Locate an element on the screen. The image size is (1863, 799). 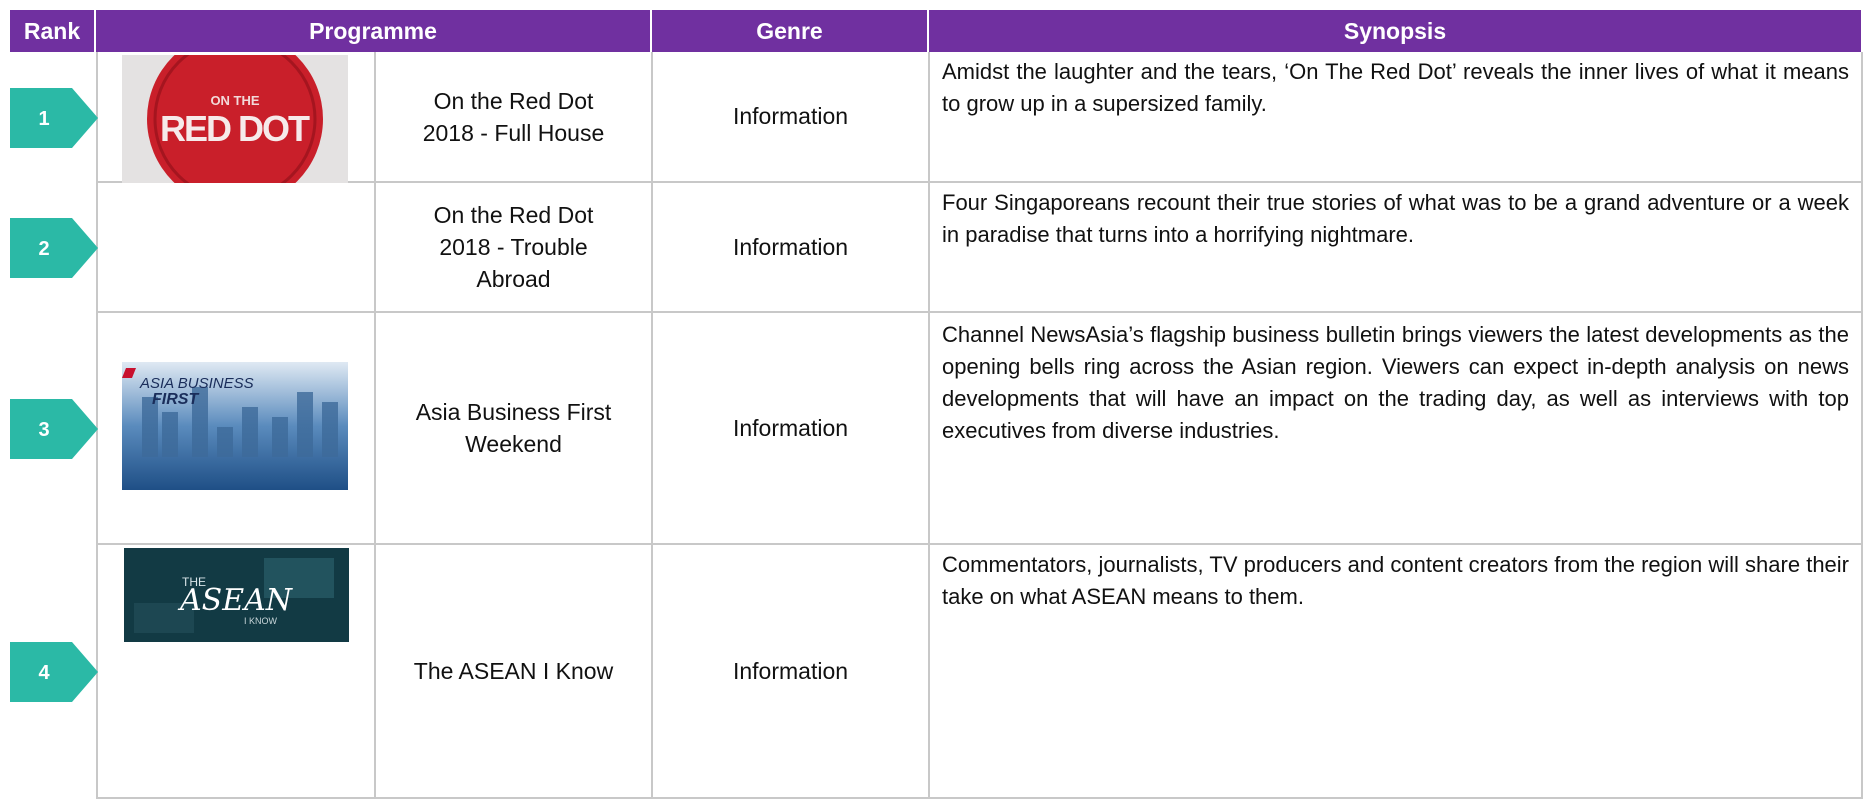
thumbnail-cell is located at coordinates (236, 248).